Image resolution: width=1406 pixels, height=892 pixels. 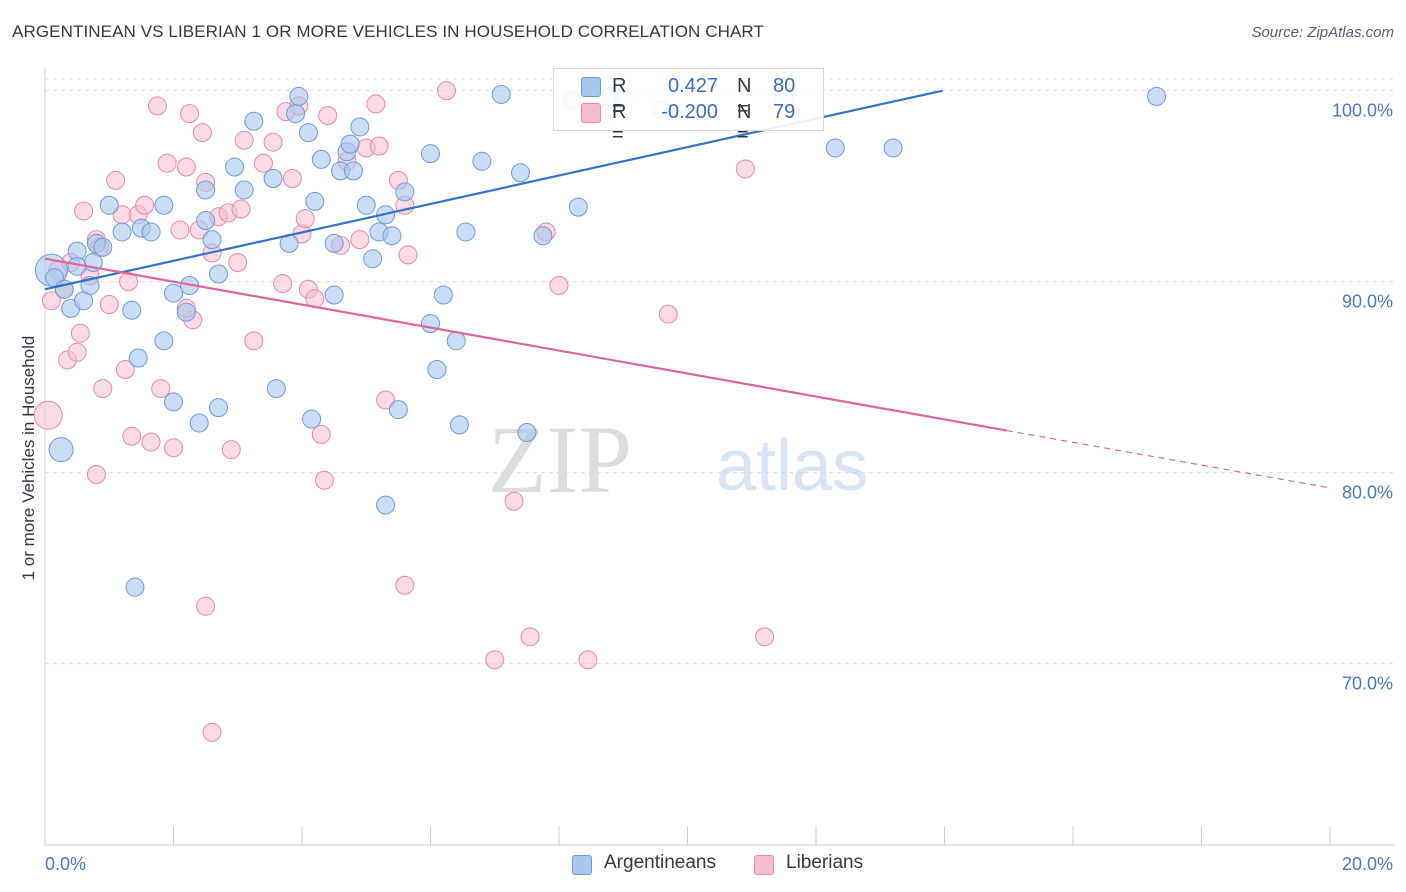 I want to click on legend-n-value: 80, so click(x=784, y=86).